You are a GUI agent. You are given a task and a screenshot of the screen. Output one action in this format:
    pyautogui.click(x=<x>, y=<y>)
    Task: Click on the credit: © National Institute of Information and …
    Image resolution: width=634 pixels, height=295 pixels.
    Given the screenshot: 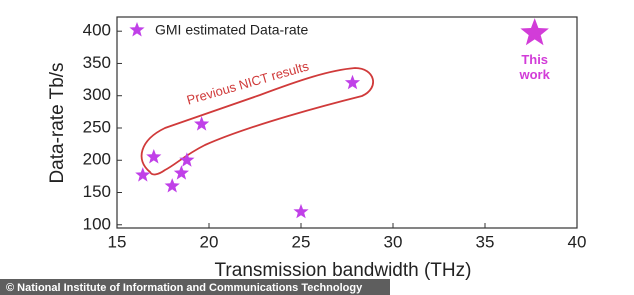 What is the action you would take?
    pyautogui.click(x=184, y=288)
    